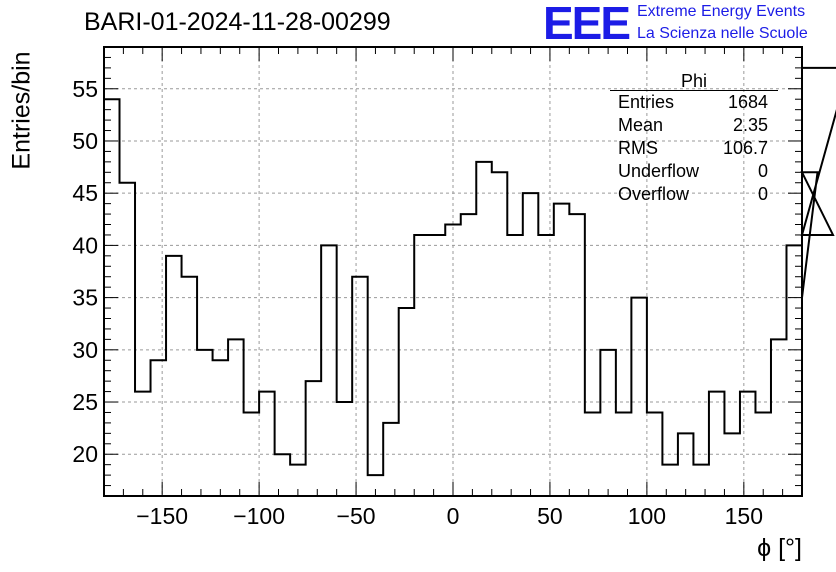 The height and width of the screenshot is (572, 836). Describe the element at coordinates (162, 516) in the screenshot. I see `x-tick-label: −150` at that location.